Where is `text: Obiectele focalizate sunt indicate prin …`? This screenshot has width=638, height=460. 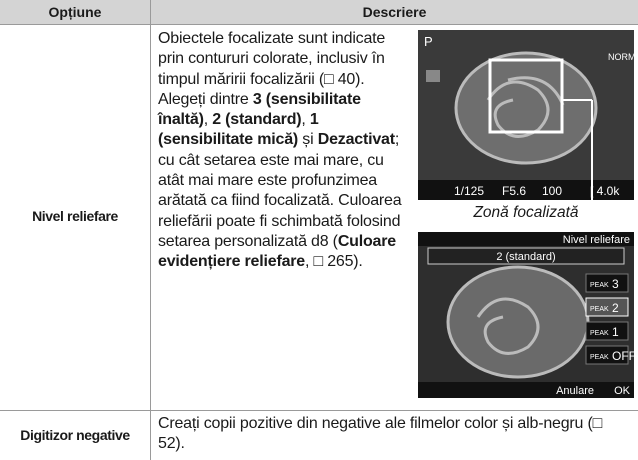
text: Obiectele focalizate sunt indicate prin … is located at coordinates (272, 69).